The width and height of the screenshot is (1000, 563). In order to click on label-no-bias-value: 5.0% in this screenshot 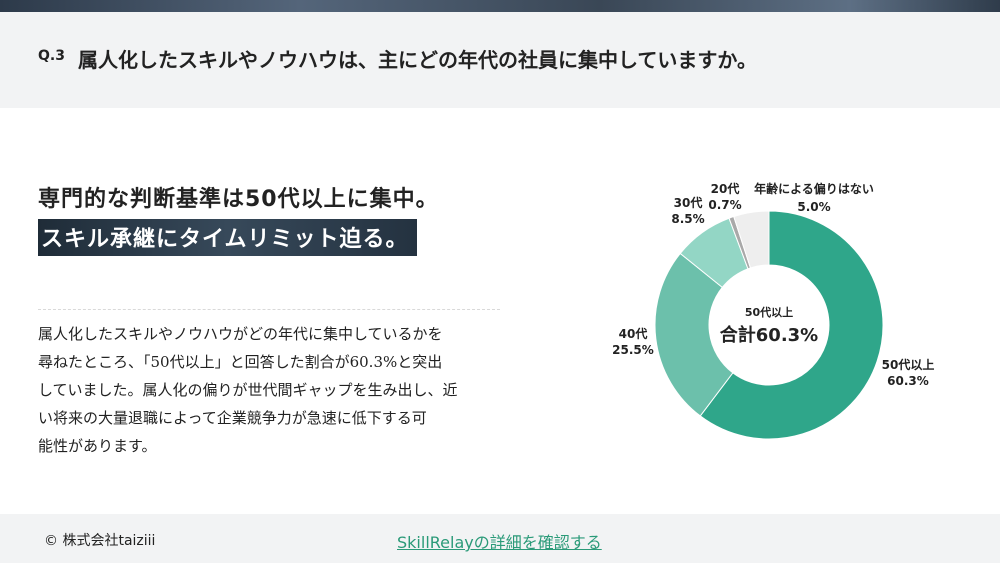, I will do `click(813, 207)`.